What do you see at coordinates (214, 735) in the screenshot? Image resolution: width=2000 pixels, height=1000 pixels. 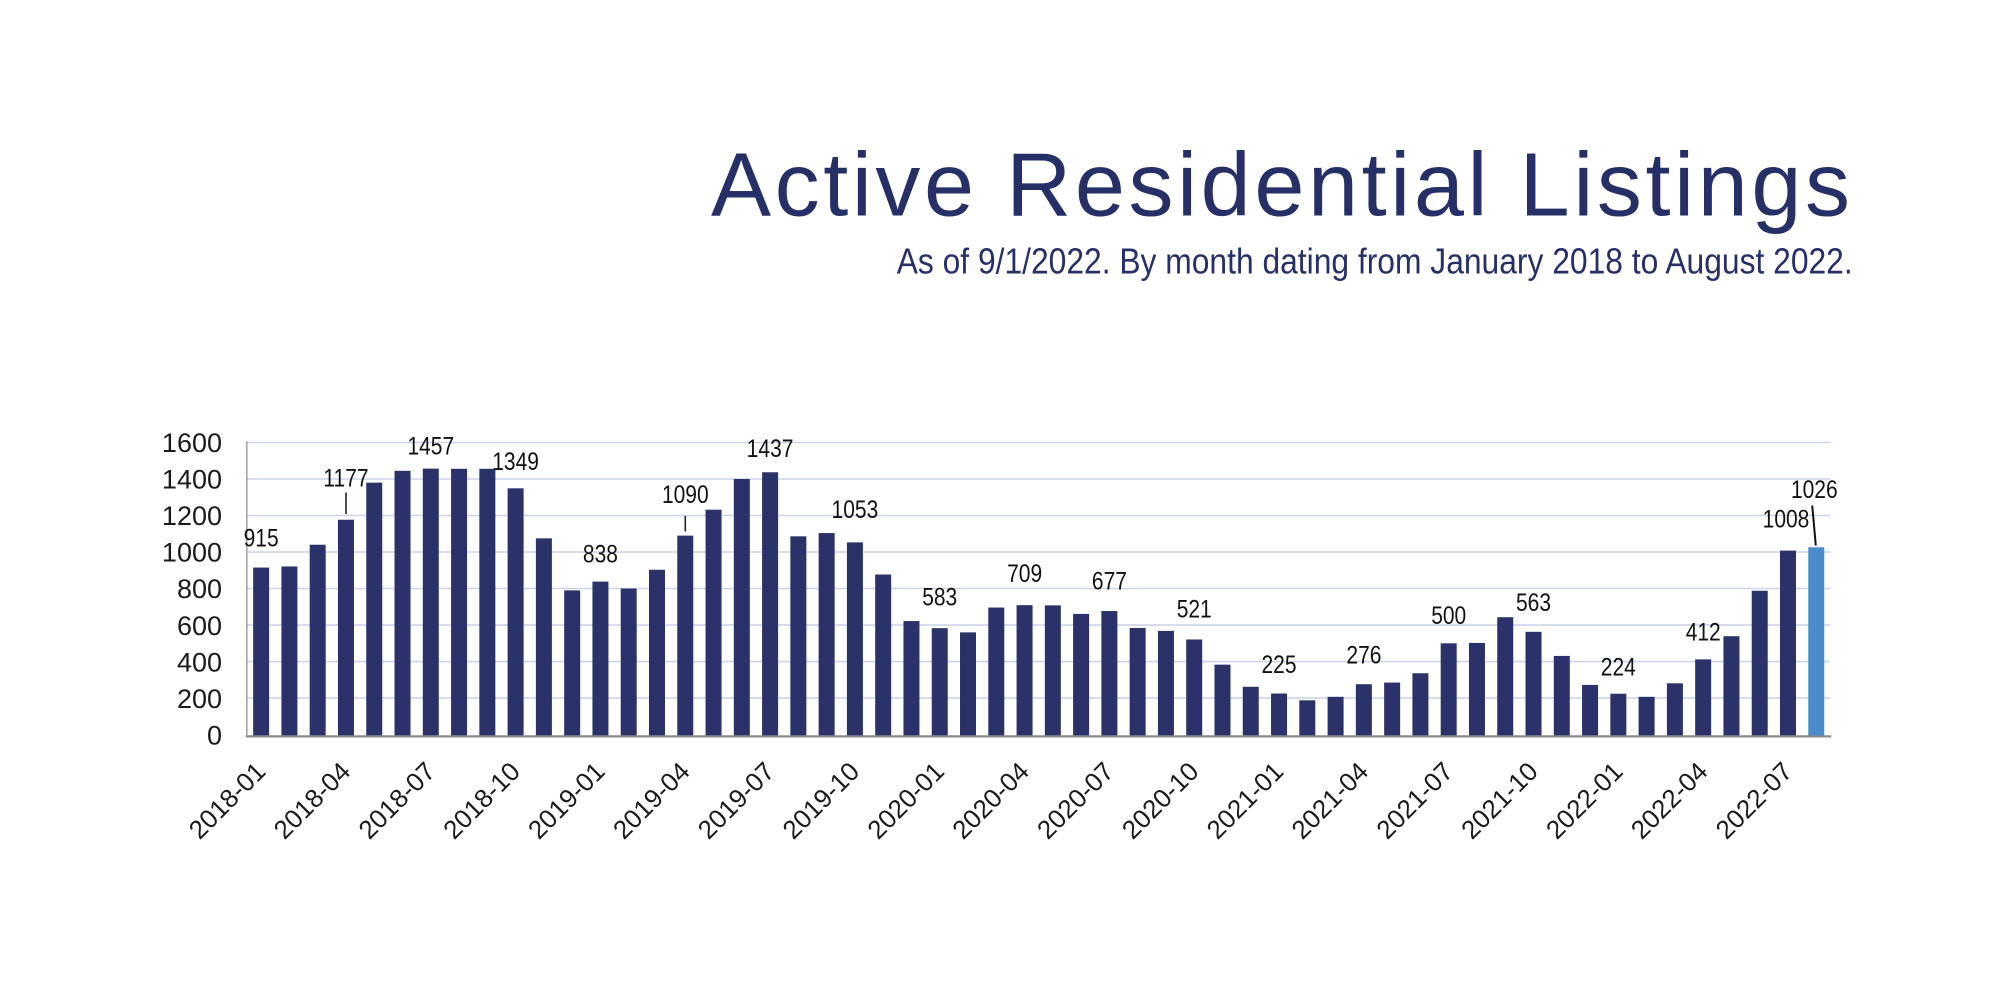 I see `svg-text: 0` at bounding box center [214, 735].